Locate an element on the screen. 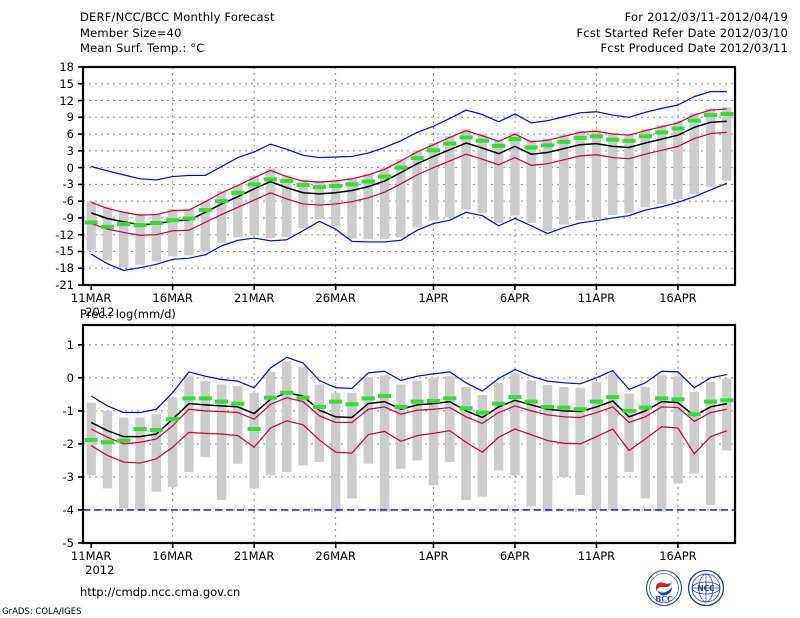 Image resolution: width=800 pixels, height=618 pixels. fcst-started-date: Fcst Started Refer Date 2012/03/10 is located at coordinates (682, 32).